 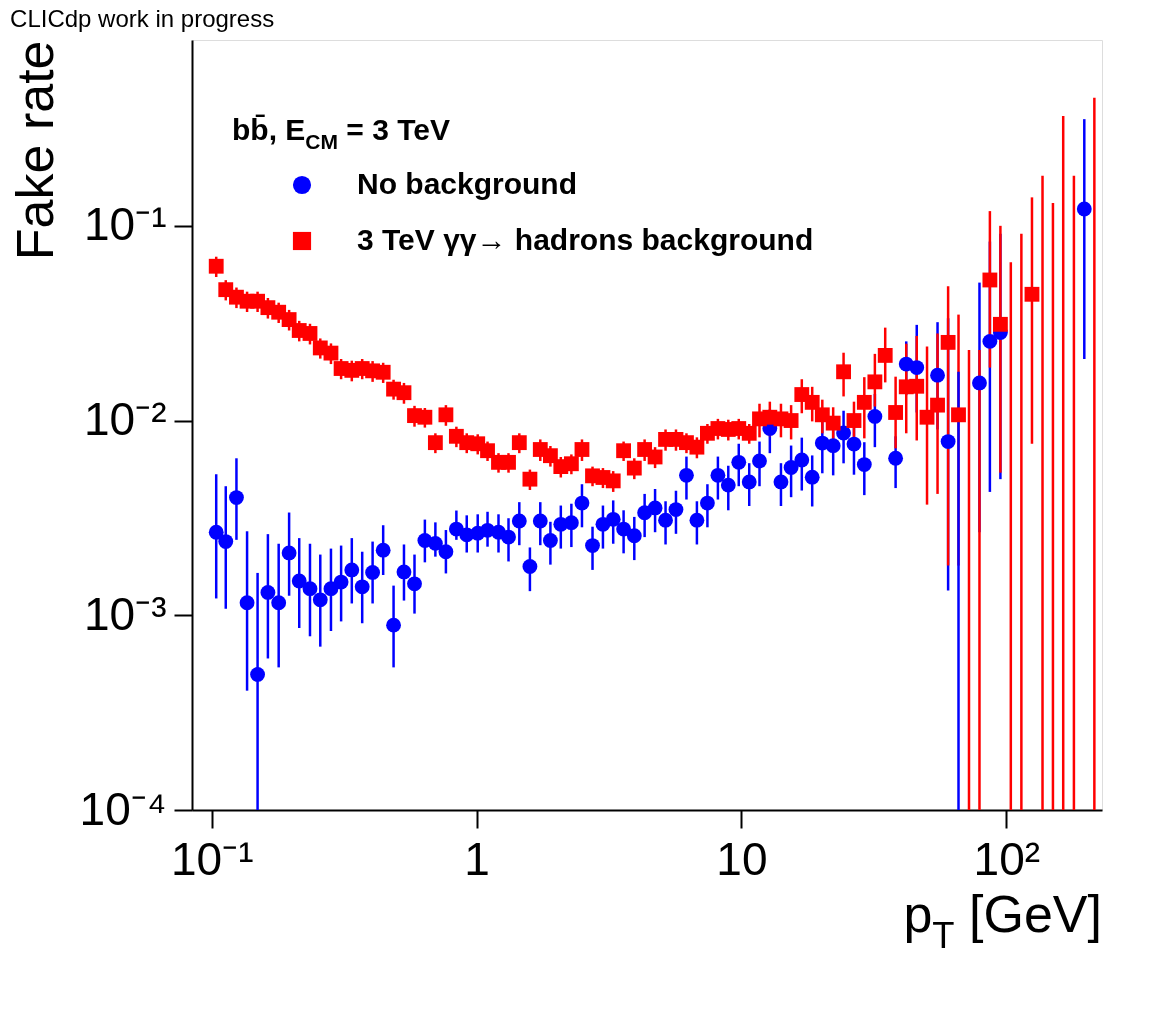 I want to click on x-tick-label: 10⁻¹, so click(x=212, y=858).